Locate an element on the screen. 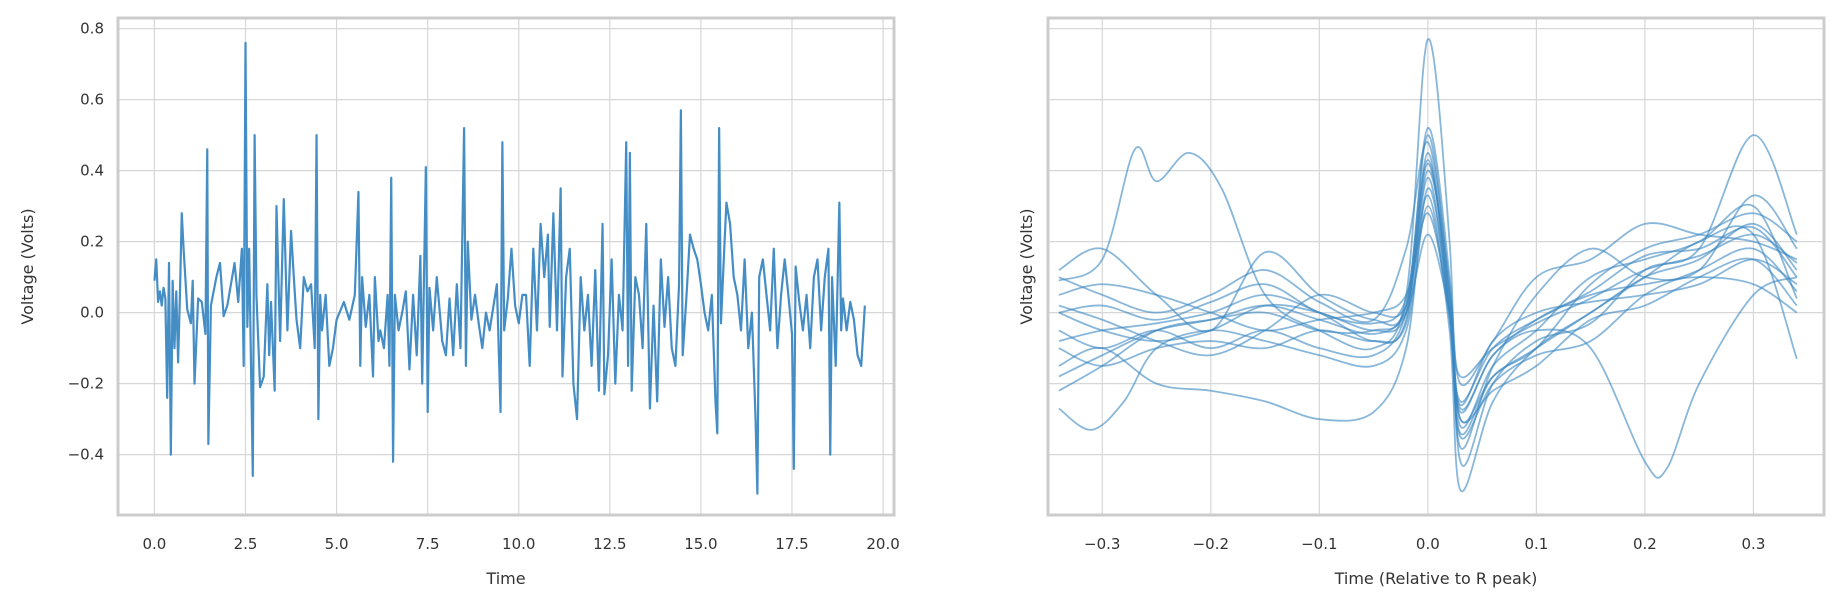 This screenshot has height=604, width=1848. left-chart-ytick-label: 0.2 is located at coordinates (92, 242).